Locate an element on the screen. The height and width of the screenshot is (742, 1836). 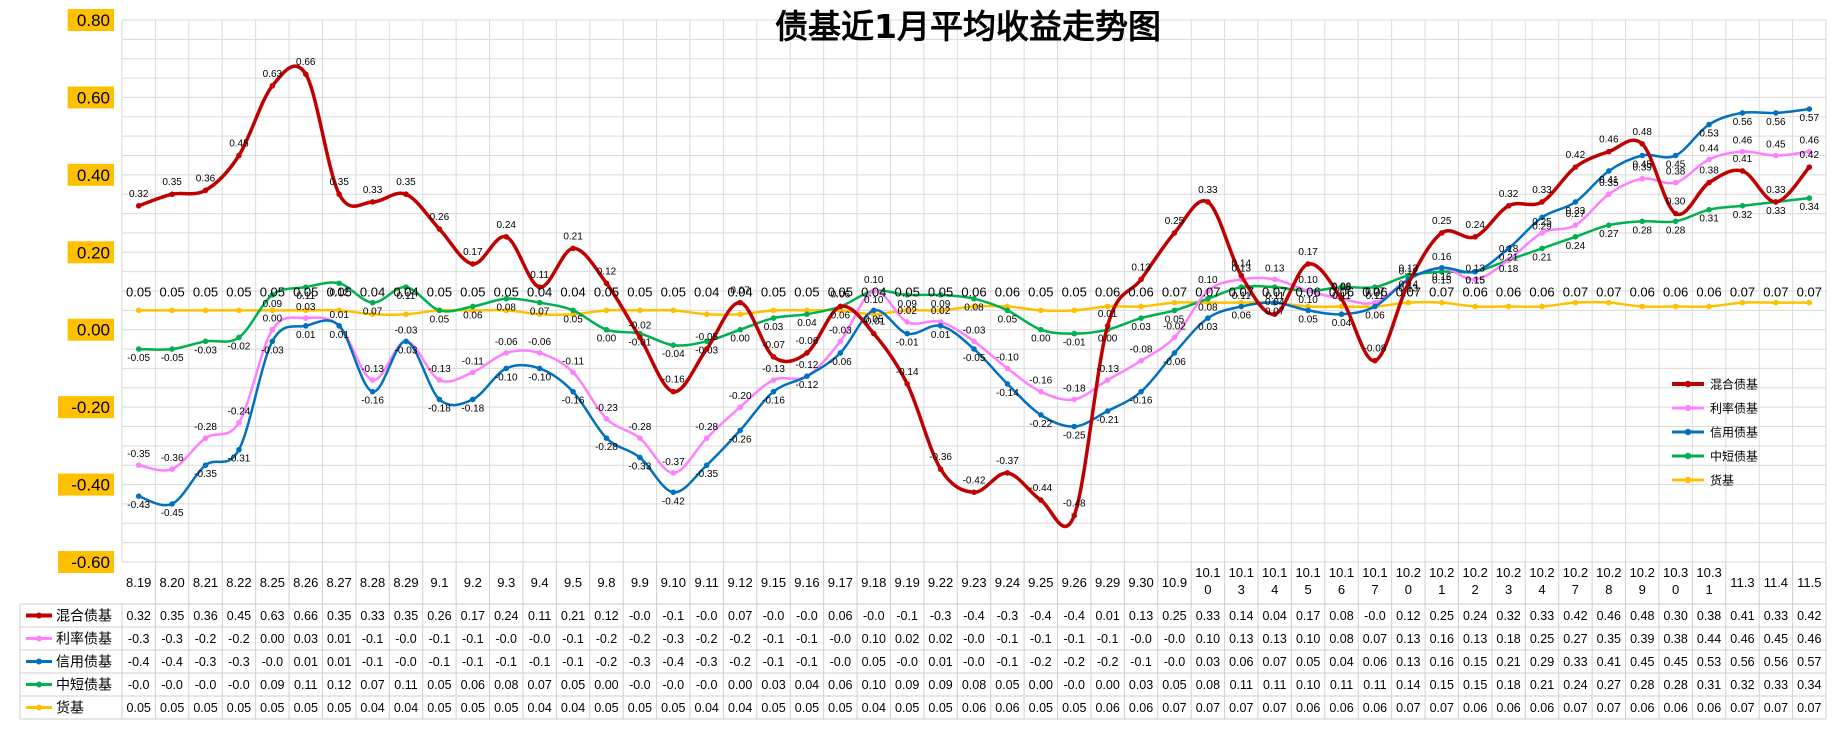
table-cell: 0.16 is located at coordinates (1442, 639).